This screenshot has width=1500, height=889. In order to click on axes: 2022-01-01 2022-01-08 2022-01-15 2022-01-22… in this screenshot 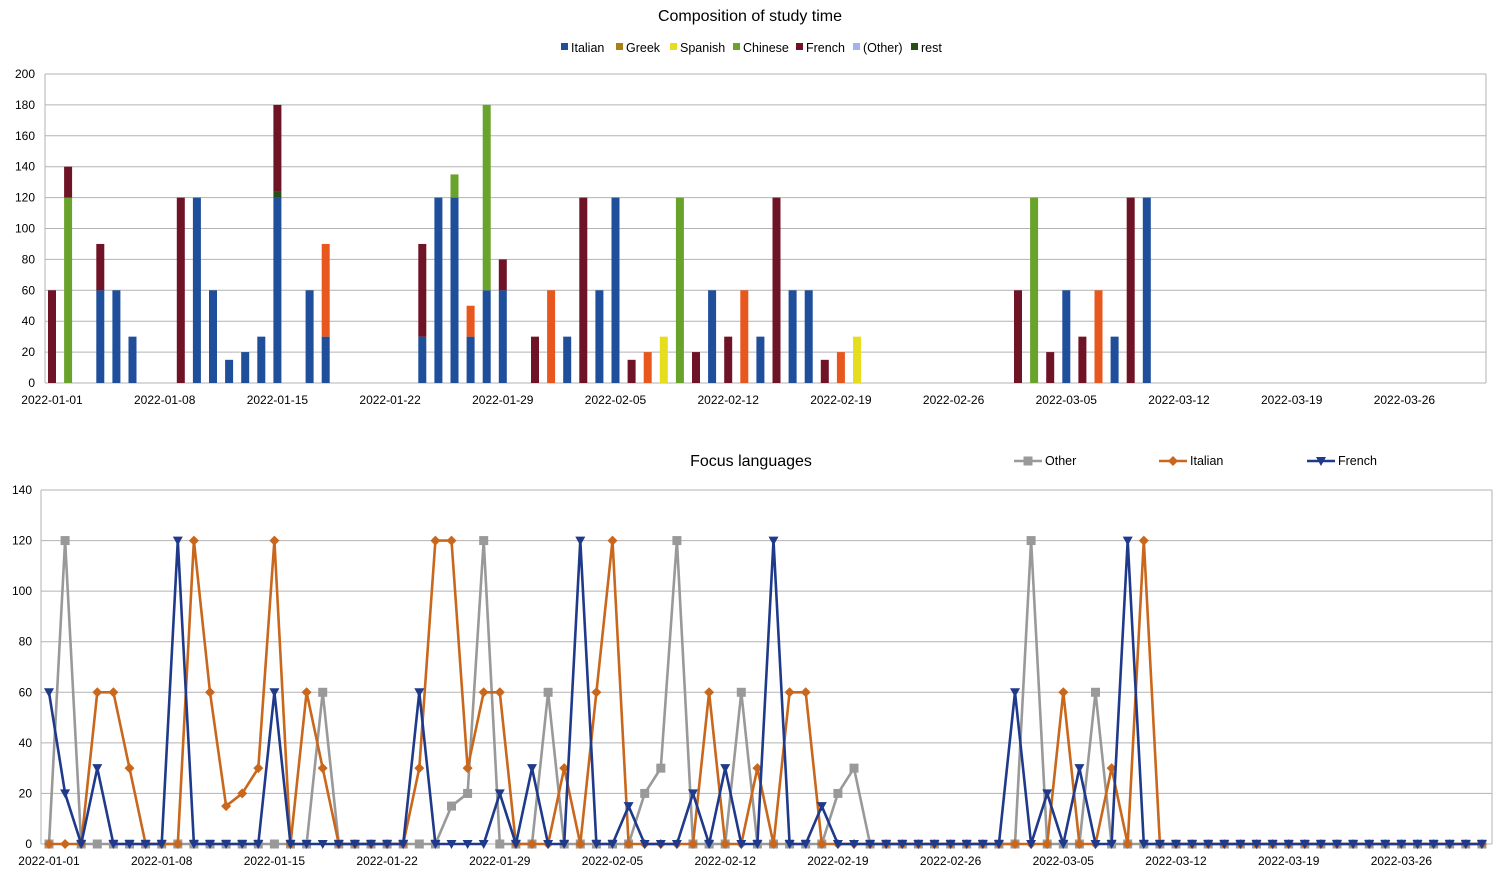, I will do `click(725, 861)`.